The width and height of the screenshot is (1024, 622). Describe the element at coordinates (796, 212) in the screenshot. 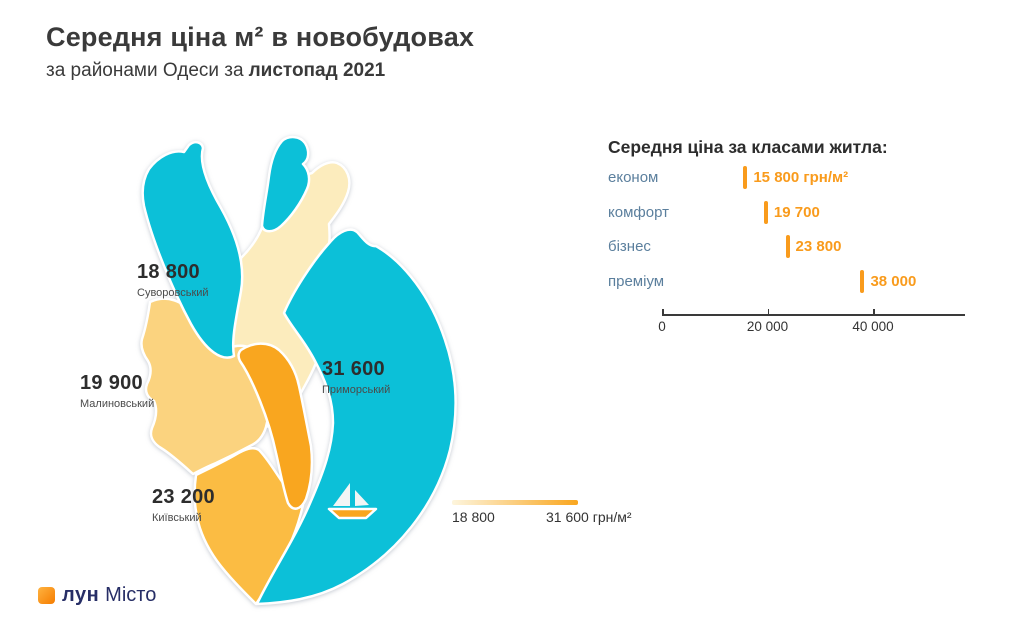

I see `class-value: 19 700` at that location.